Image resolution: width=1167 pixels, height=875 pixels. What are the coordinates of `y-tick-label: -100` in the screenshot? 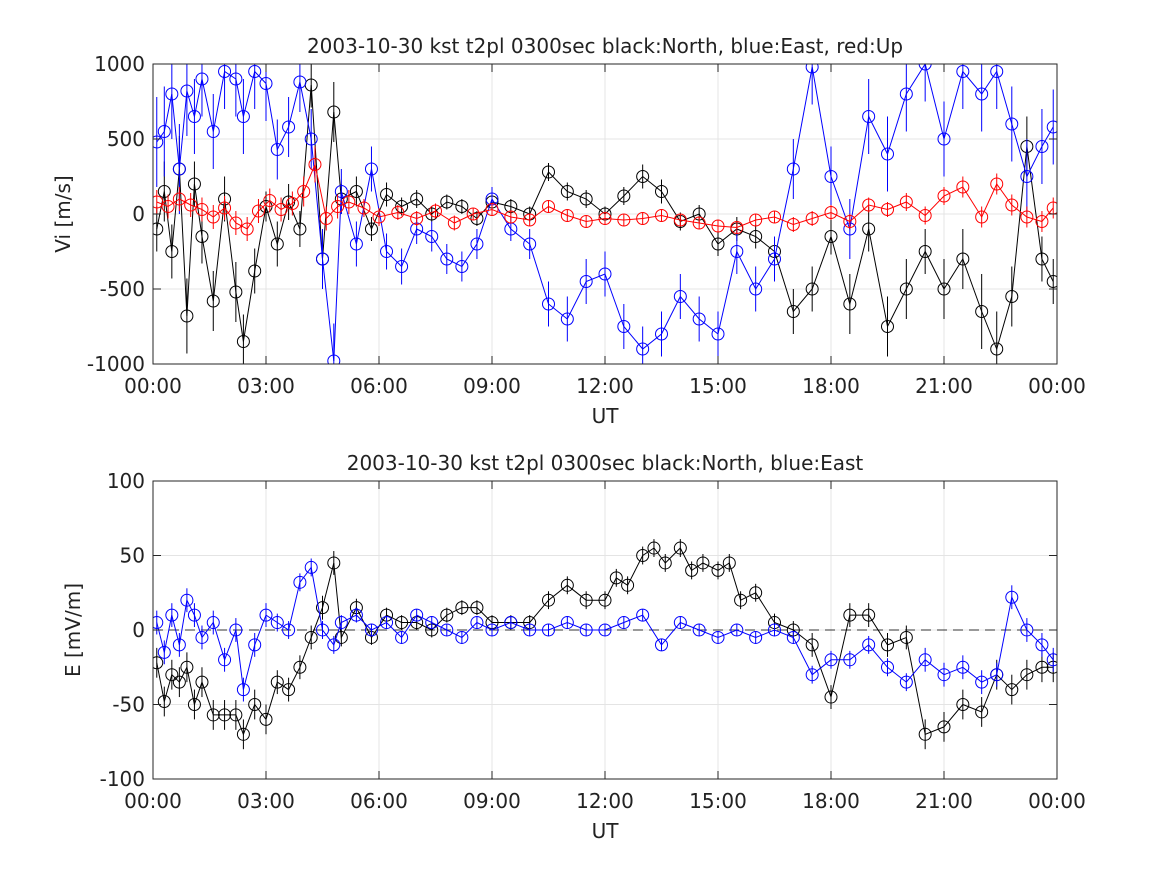 It's located at (122, 779).